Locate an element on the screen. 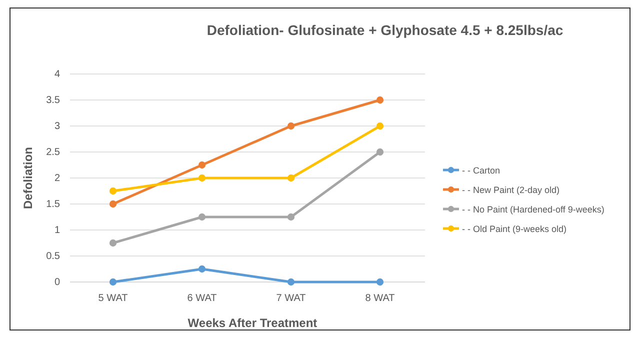 This screenshot has height=346, width=640. x-tick-label: 7 WAT is located at coordinates (291, 298).